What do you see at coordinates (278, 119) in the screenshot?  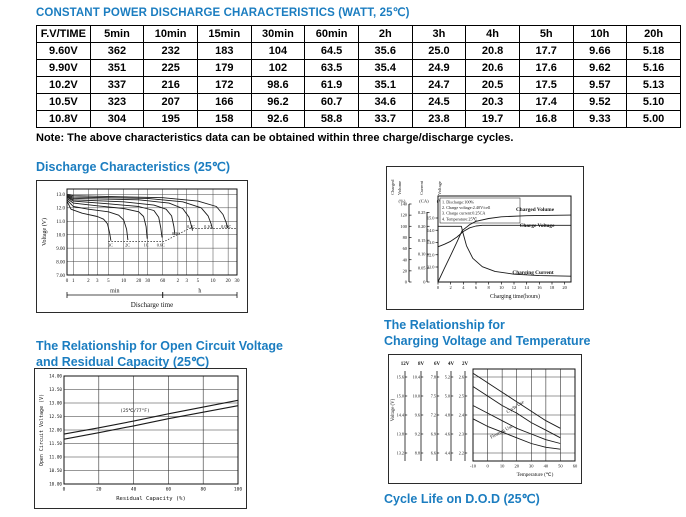 I see `table-cell: 92.6` at bounding box center [278, 119].